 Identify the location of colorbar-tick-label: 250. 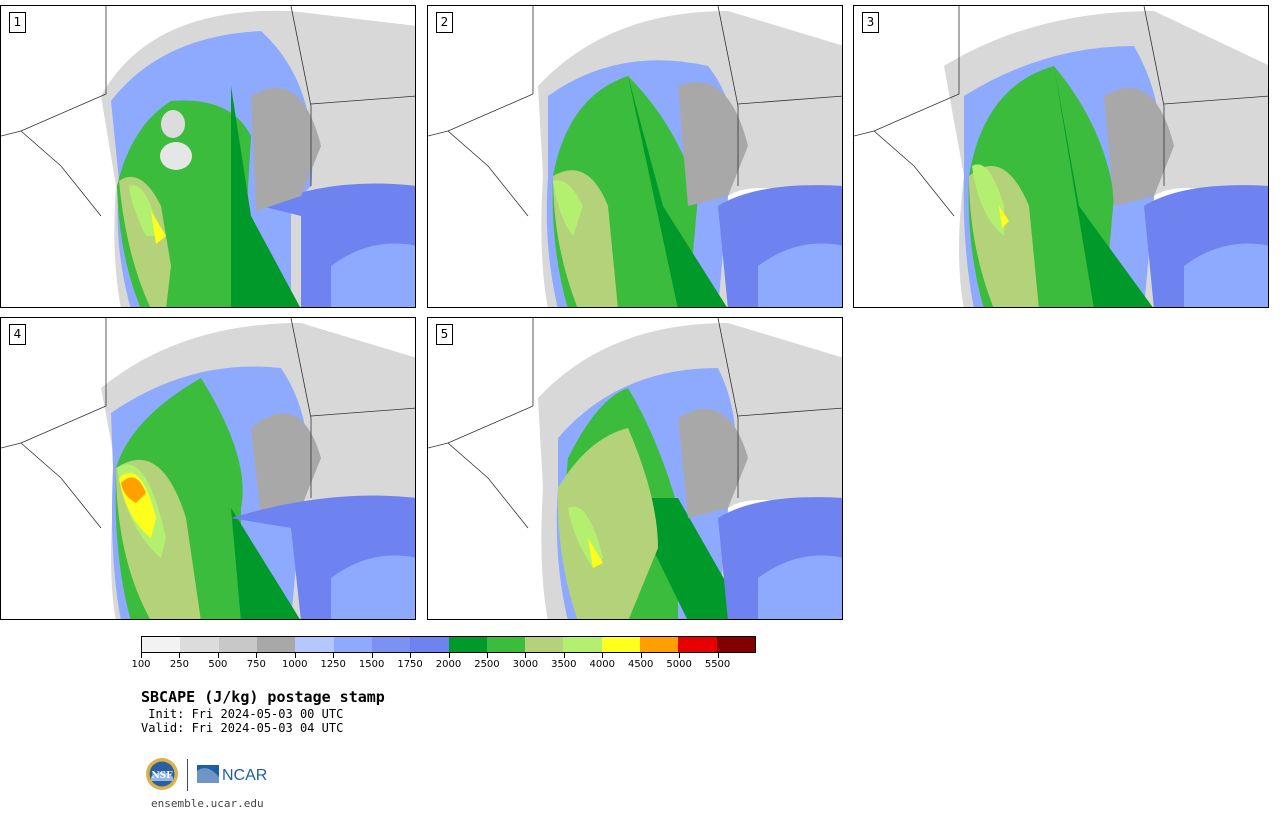
(179, 664).